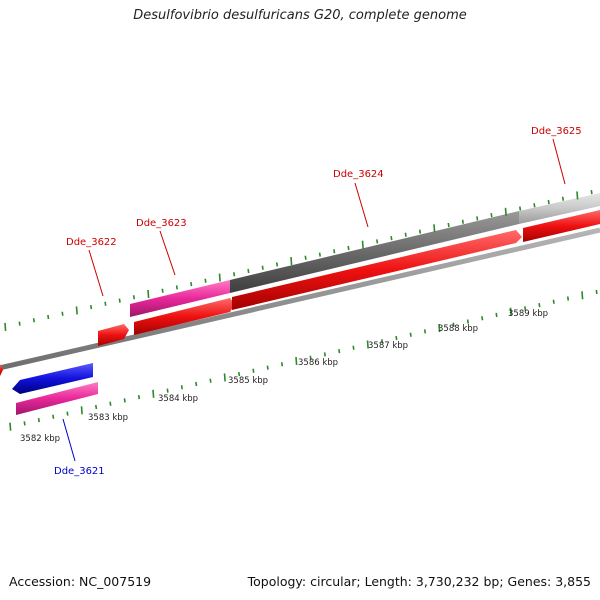 The height and width of the screenshot is (600, 600). I want to click on accession-text: Accession: NC_007519, so click(80, 581).